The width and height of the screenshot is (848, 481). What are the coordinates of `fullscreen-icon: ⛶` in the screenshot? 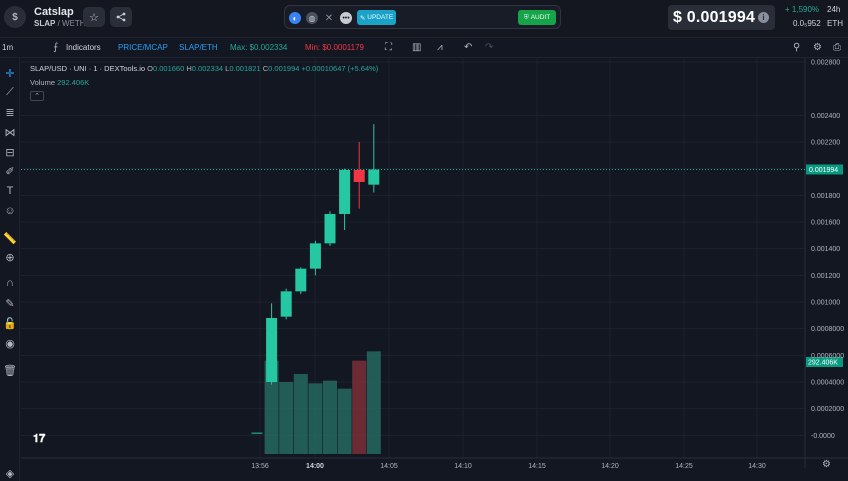 It's located at (388, 47).